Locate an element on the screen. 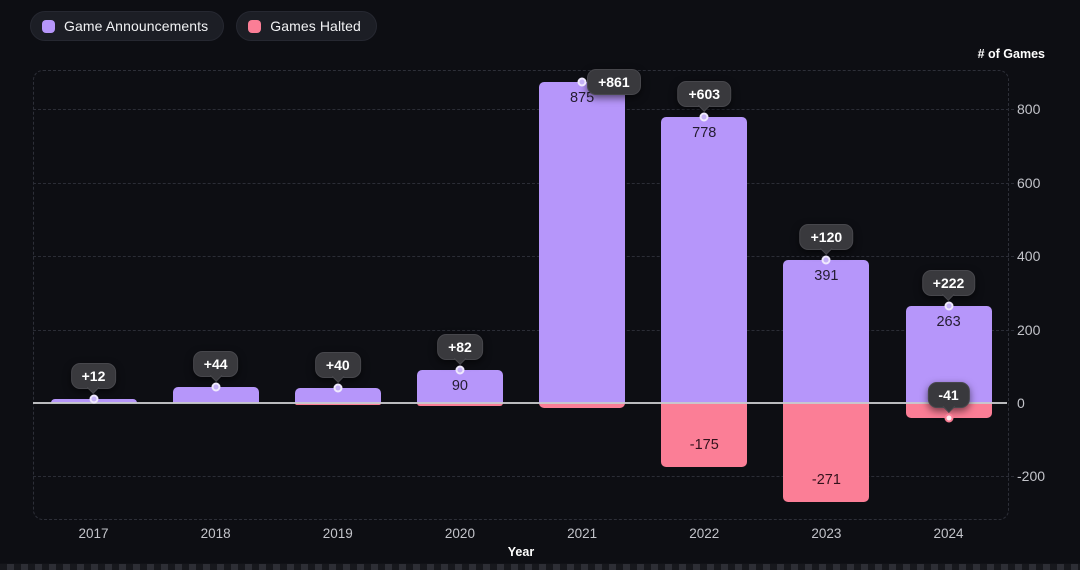 This screenshot has height=570, width=1080. announcements-value-label: 90 is located at coordinates (460, 385).